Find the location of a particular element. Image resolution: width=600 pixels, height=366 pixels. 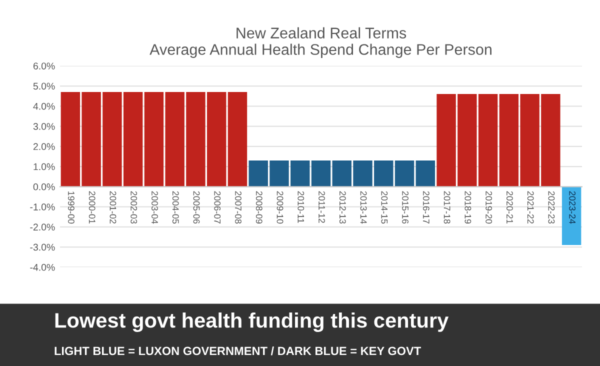

x-tick-label: 2013-14 is located at coordinates (363, 207).